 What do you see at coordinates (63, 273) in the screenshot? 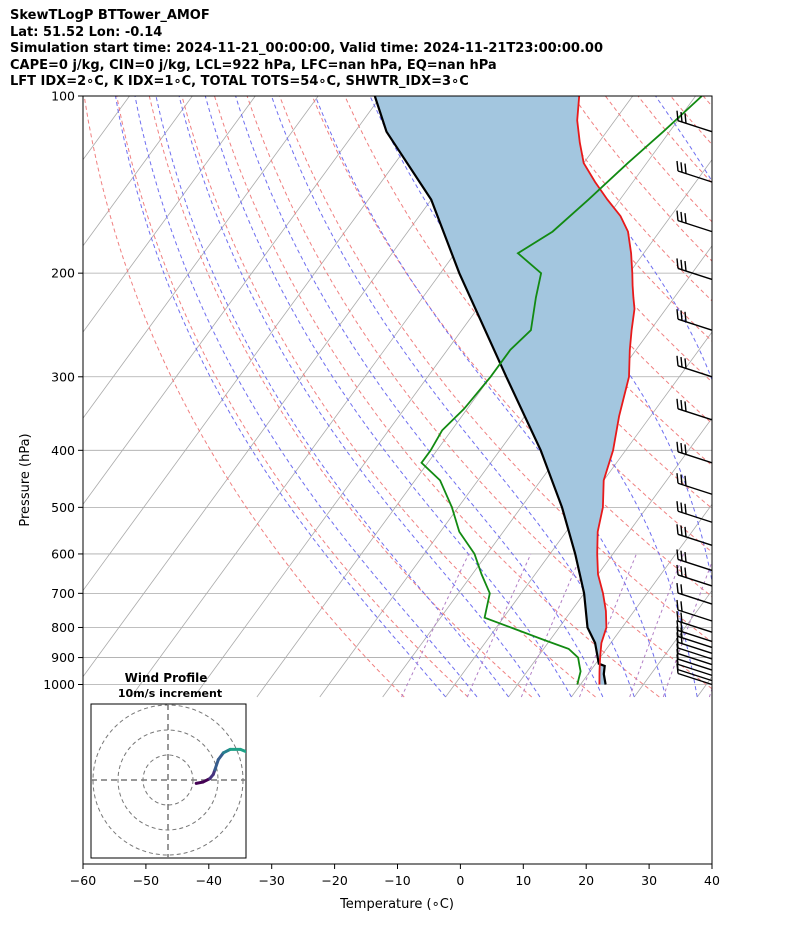
I see `y-tick-label: 200` at bounding box center [63, 273].